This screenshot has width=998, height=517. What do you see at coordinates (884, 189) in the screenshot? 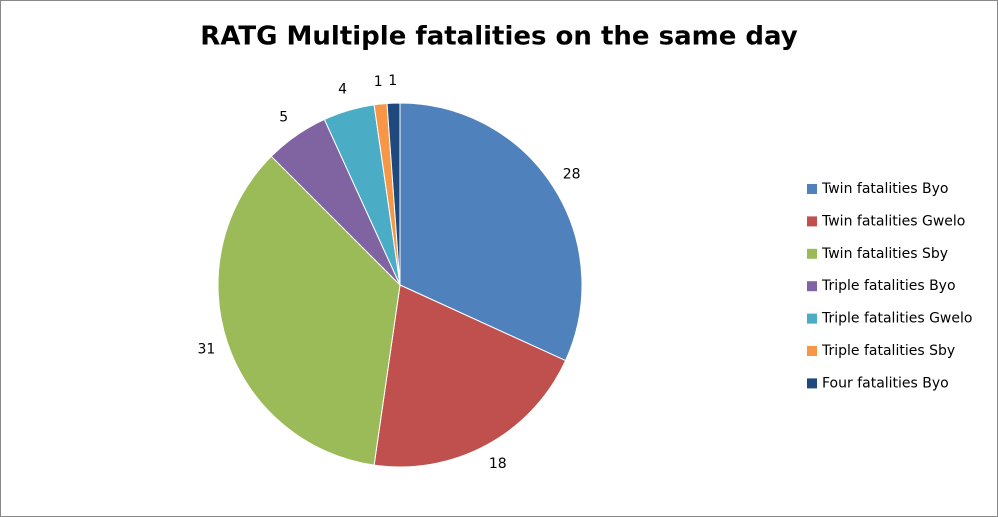
I see `legend-label: Twin fatalities Byo` at bounding box center [884, 189].